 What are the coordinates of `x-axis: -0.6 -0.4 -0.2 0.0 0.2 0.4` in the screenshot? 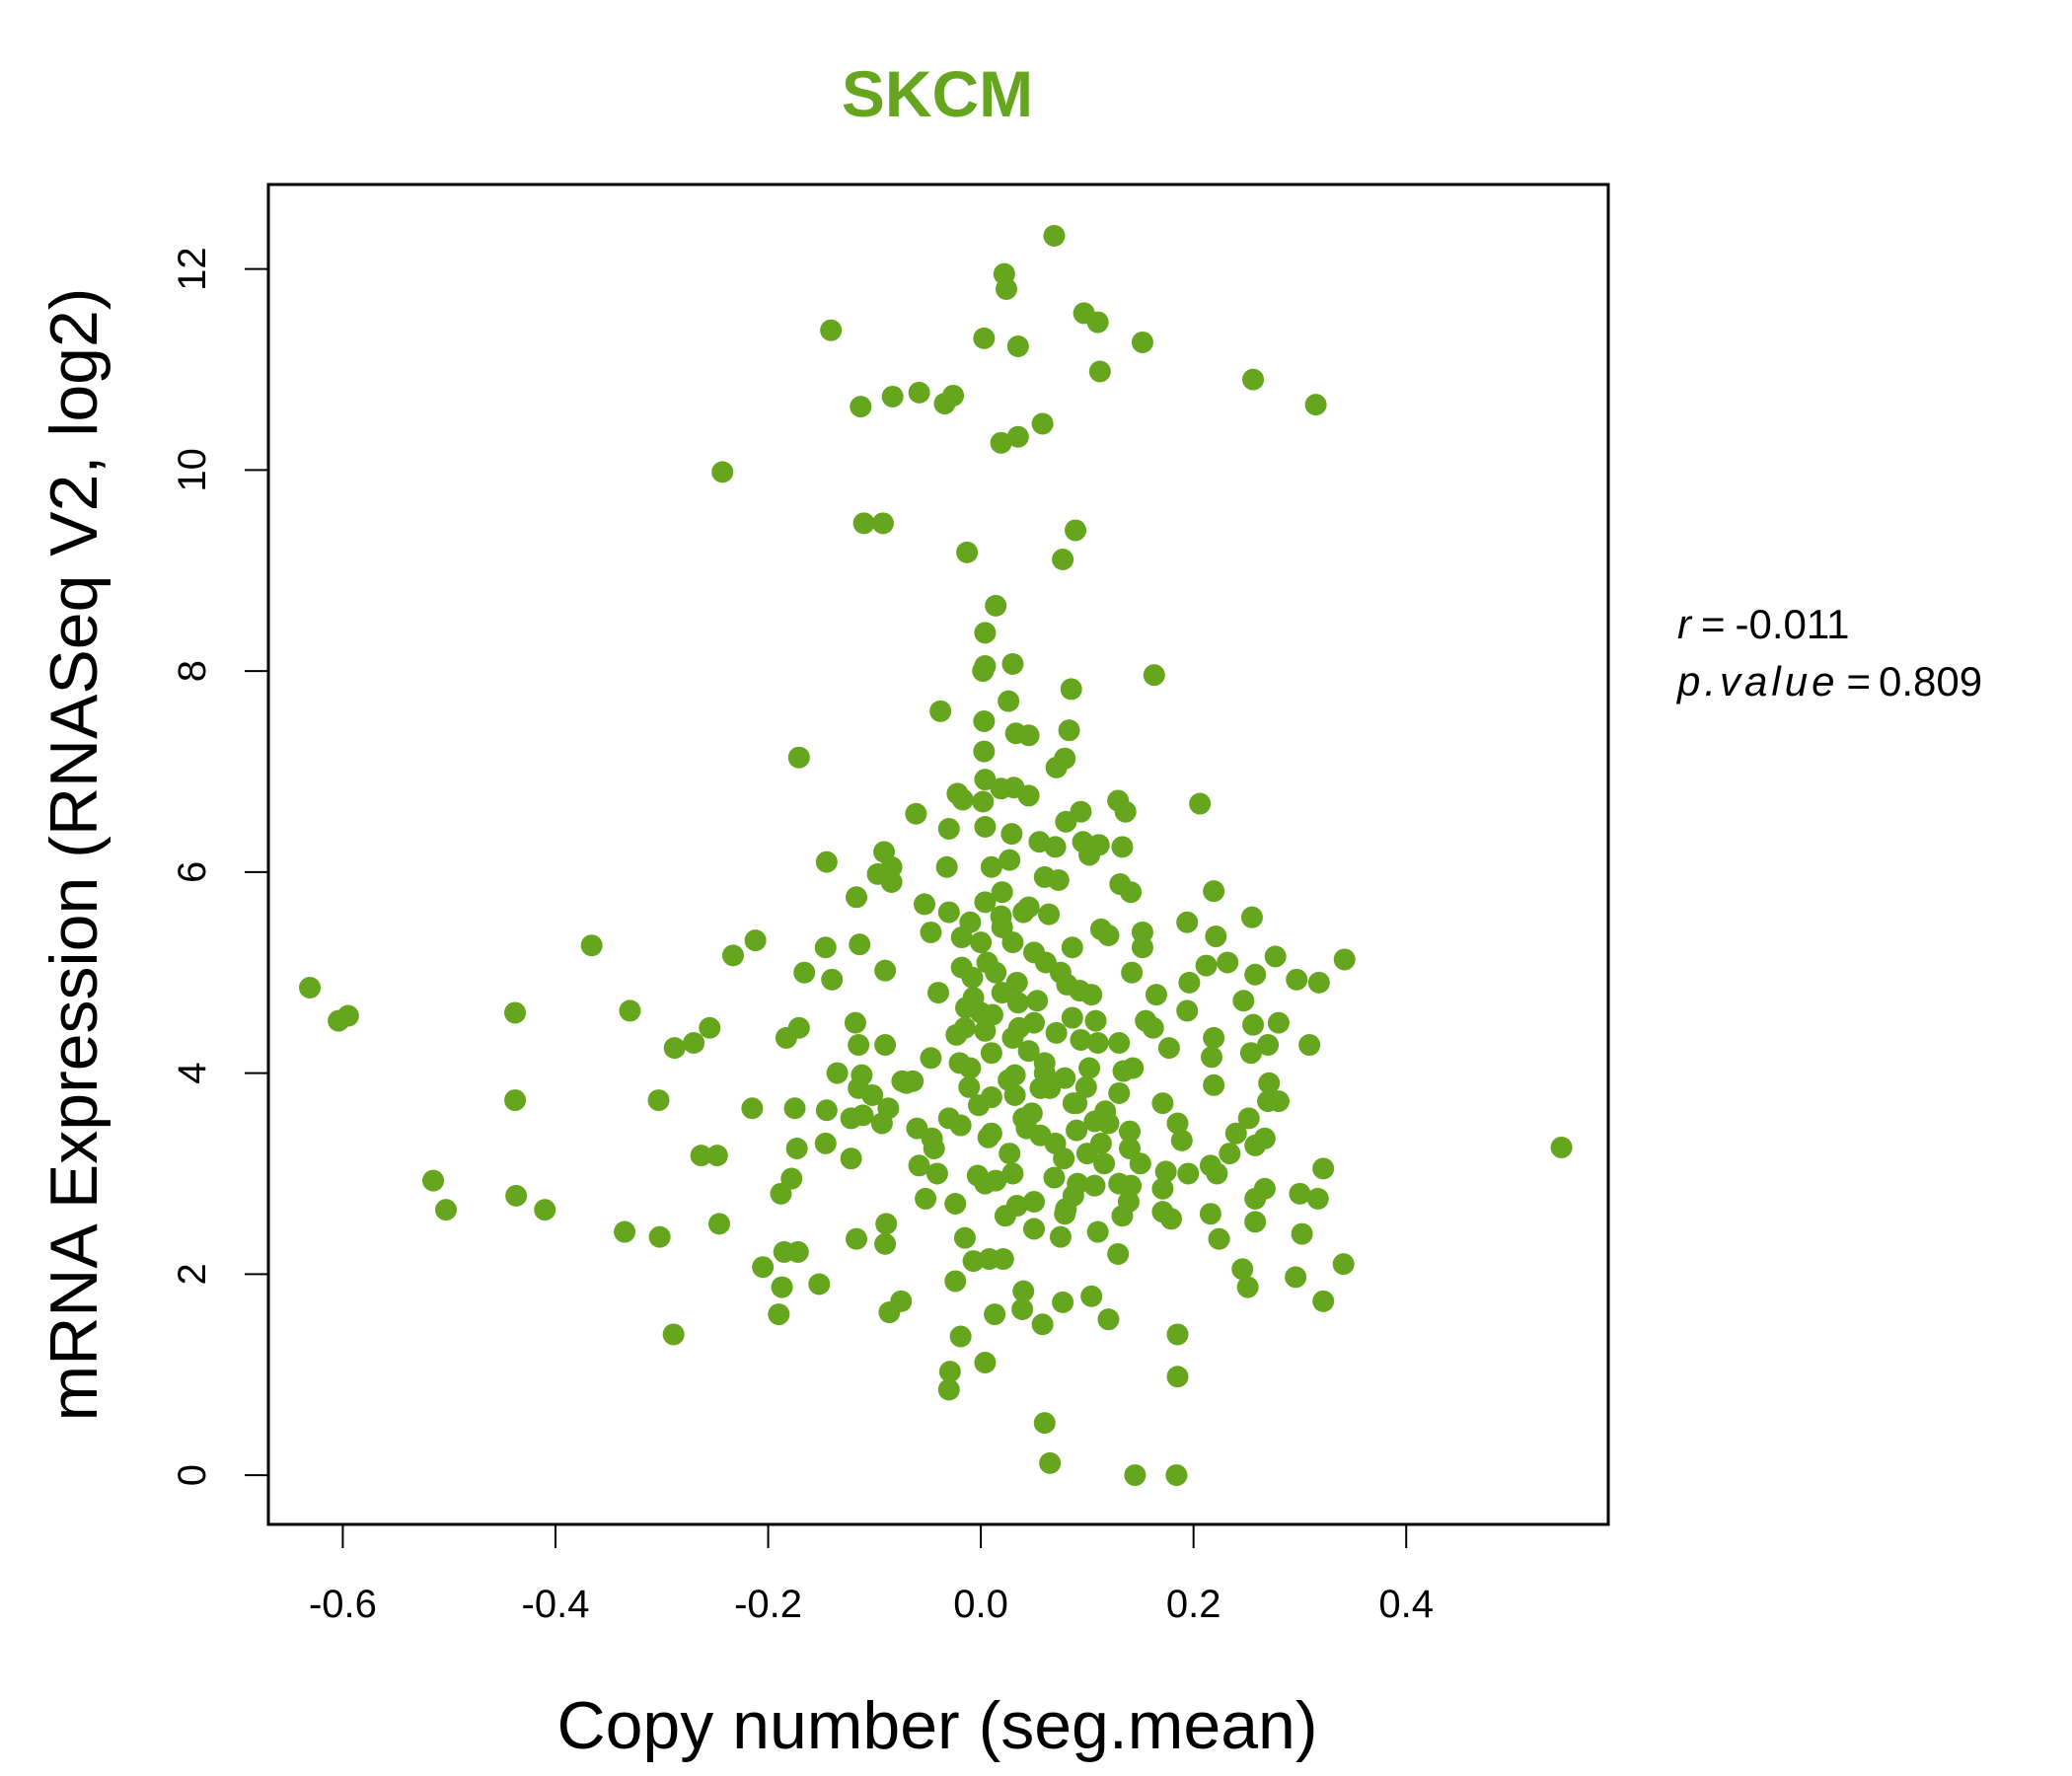 It's located at (872, 1574).